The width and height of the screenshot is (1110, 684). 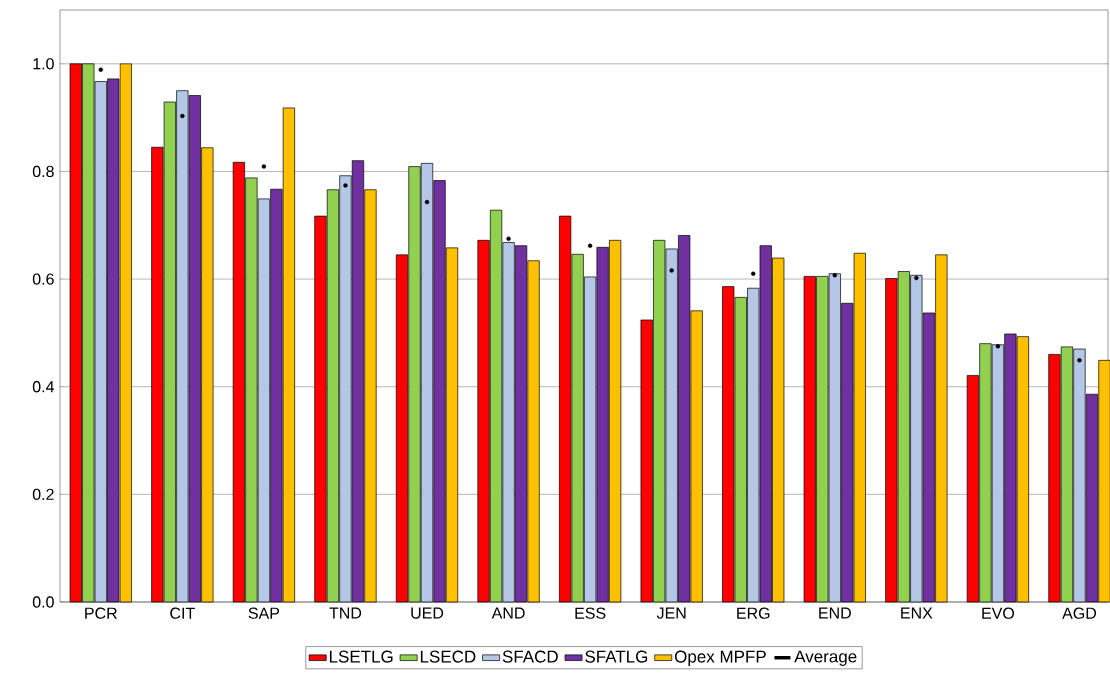 What do you see at coordinates (753, 613) in the screenshot?
I see `x-tick-label: ERG` at bounding box center [753, 613].